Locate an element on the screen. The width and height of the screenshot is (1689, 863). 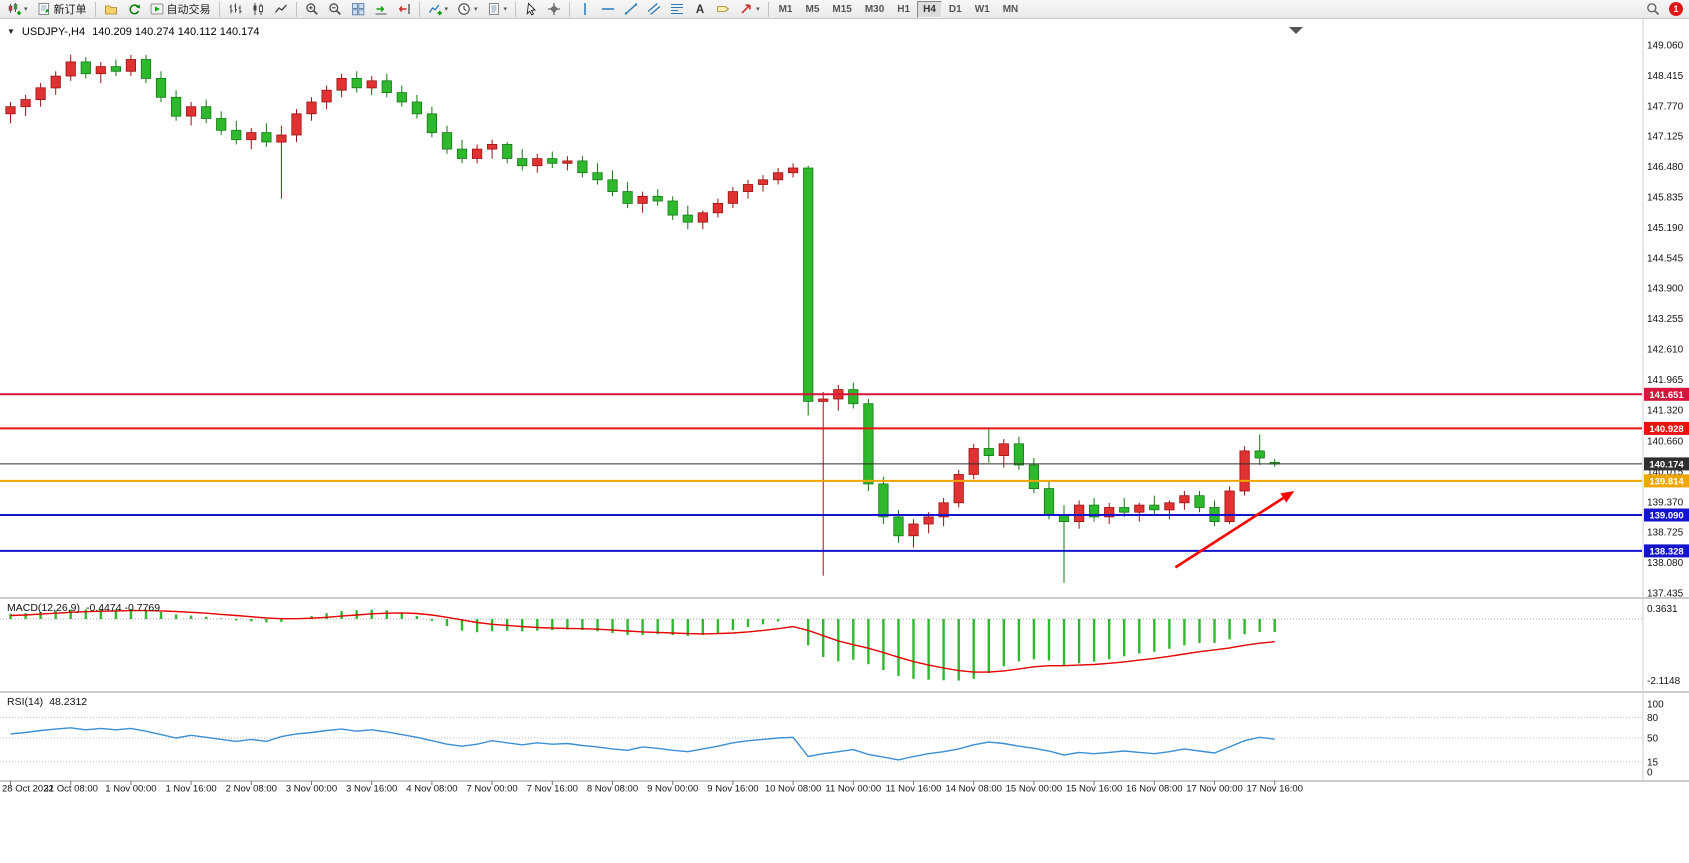
price-tag-140.928: 140.928 is located at coordinates (1666, 428).